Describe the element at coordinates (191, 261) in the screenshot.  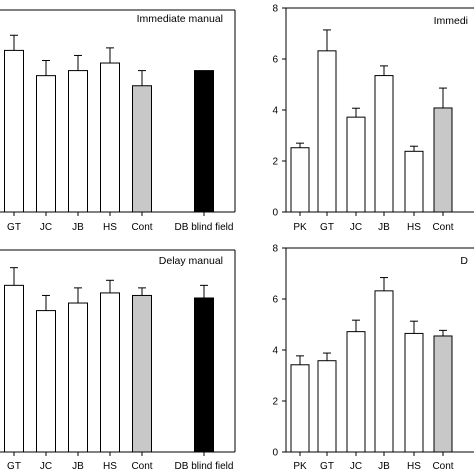
I see `panel-title: Delay manual` at that location.